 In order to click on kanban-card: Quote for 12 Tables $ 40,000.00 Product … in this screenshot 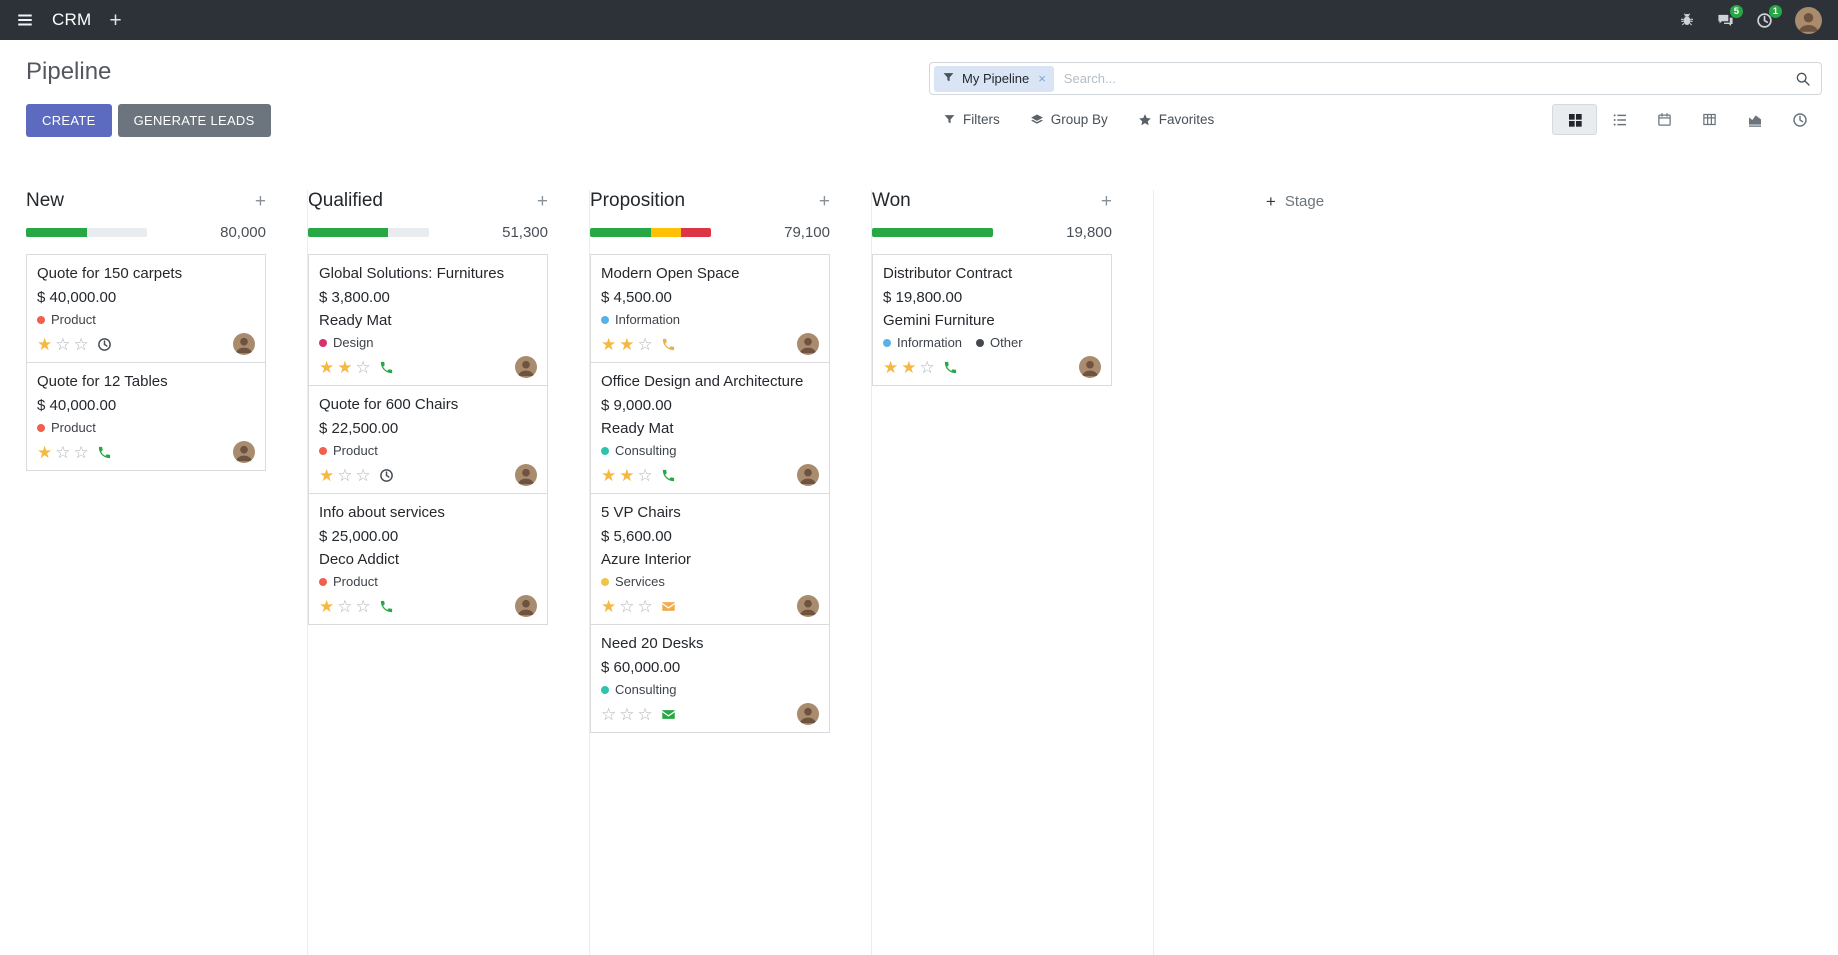, I will do `click(146, 416)`.